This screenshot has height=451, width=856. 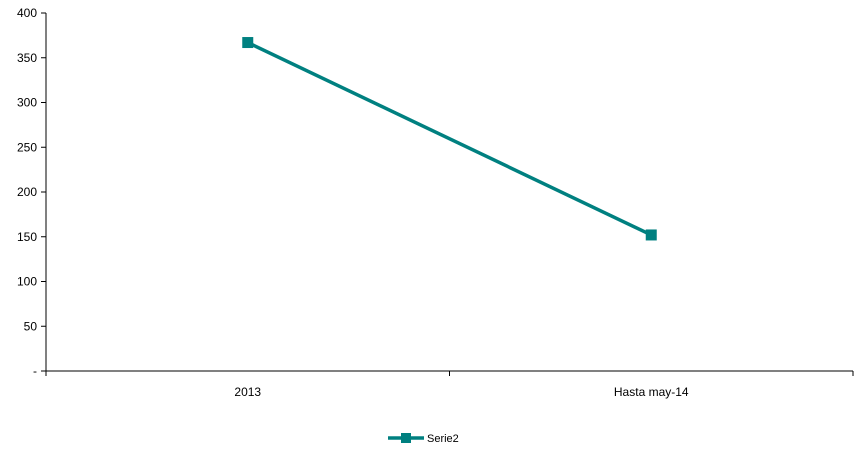 I want to click on legend-marker-swatch, so click(x=406, y=438).